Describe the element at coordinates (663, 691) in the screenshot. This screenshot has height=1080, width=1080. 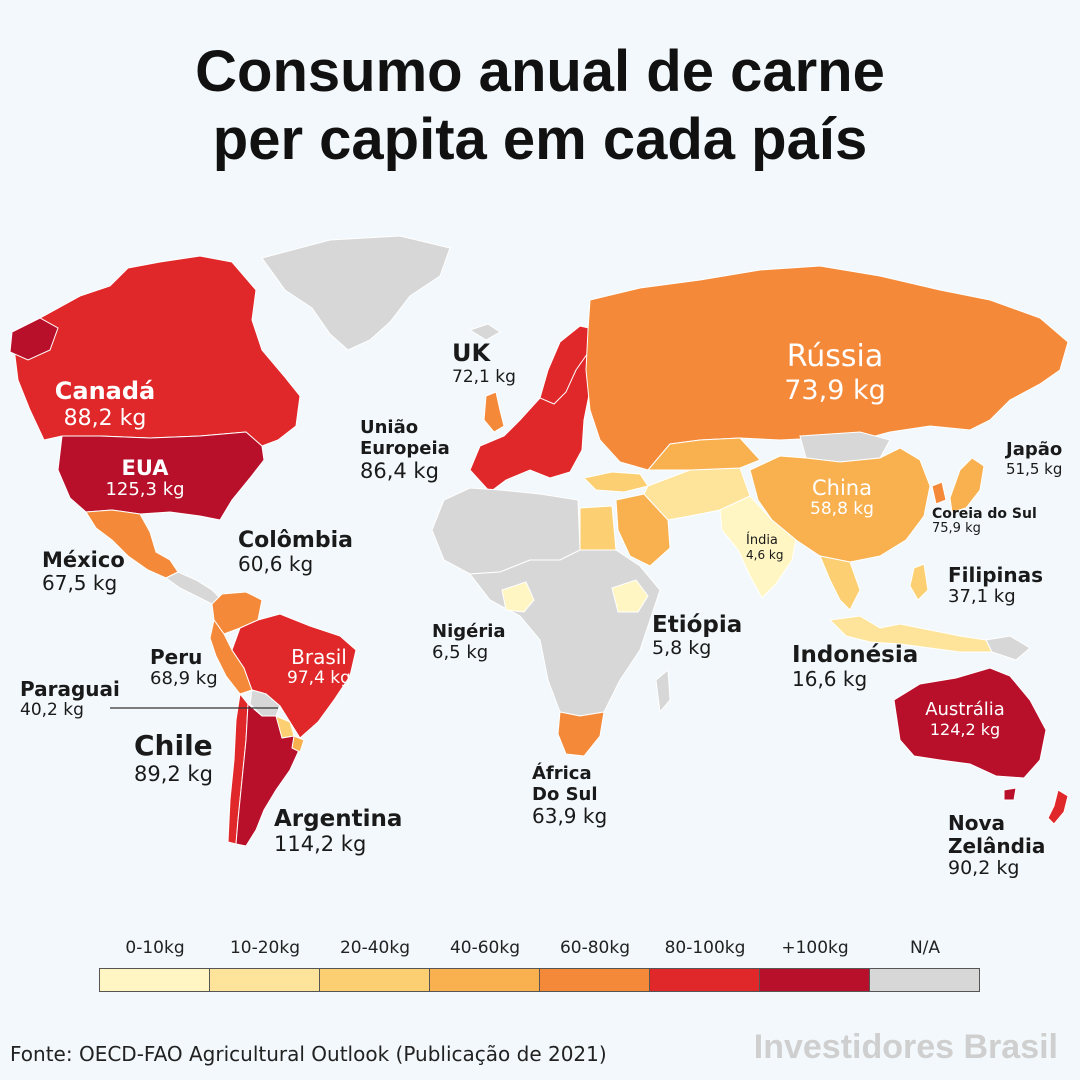
I see `region-madagascar` at that location.